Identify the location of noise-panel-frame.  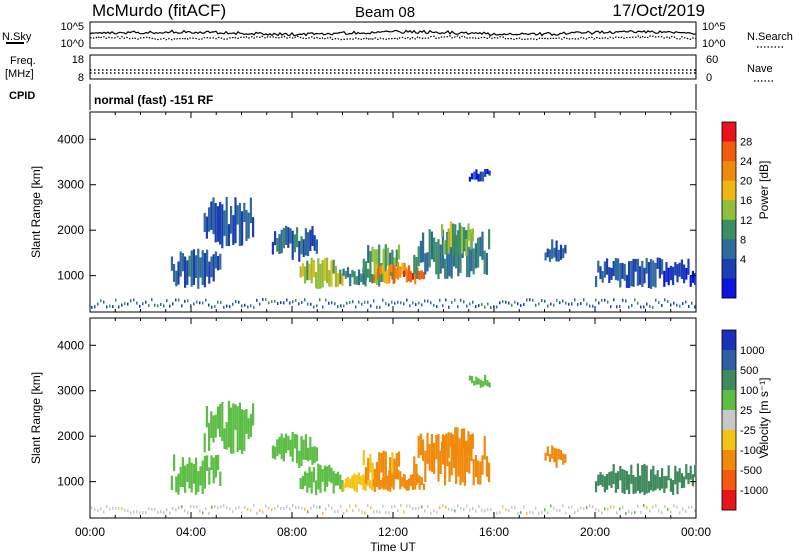
(393, 35).